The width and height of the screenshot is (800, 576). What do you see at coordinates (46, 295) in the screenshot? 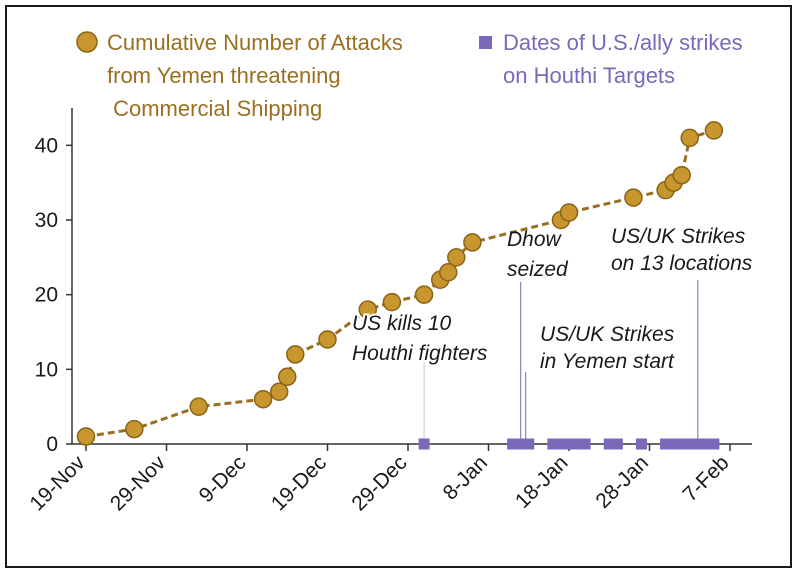
I see `y-tick-label: 20` at bounding box center [46, 295].